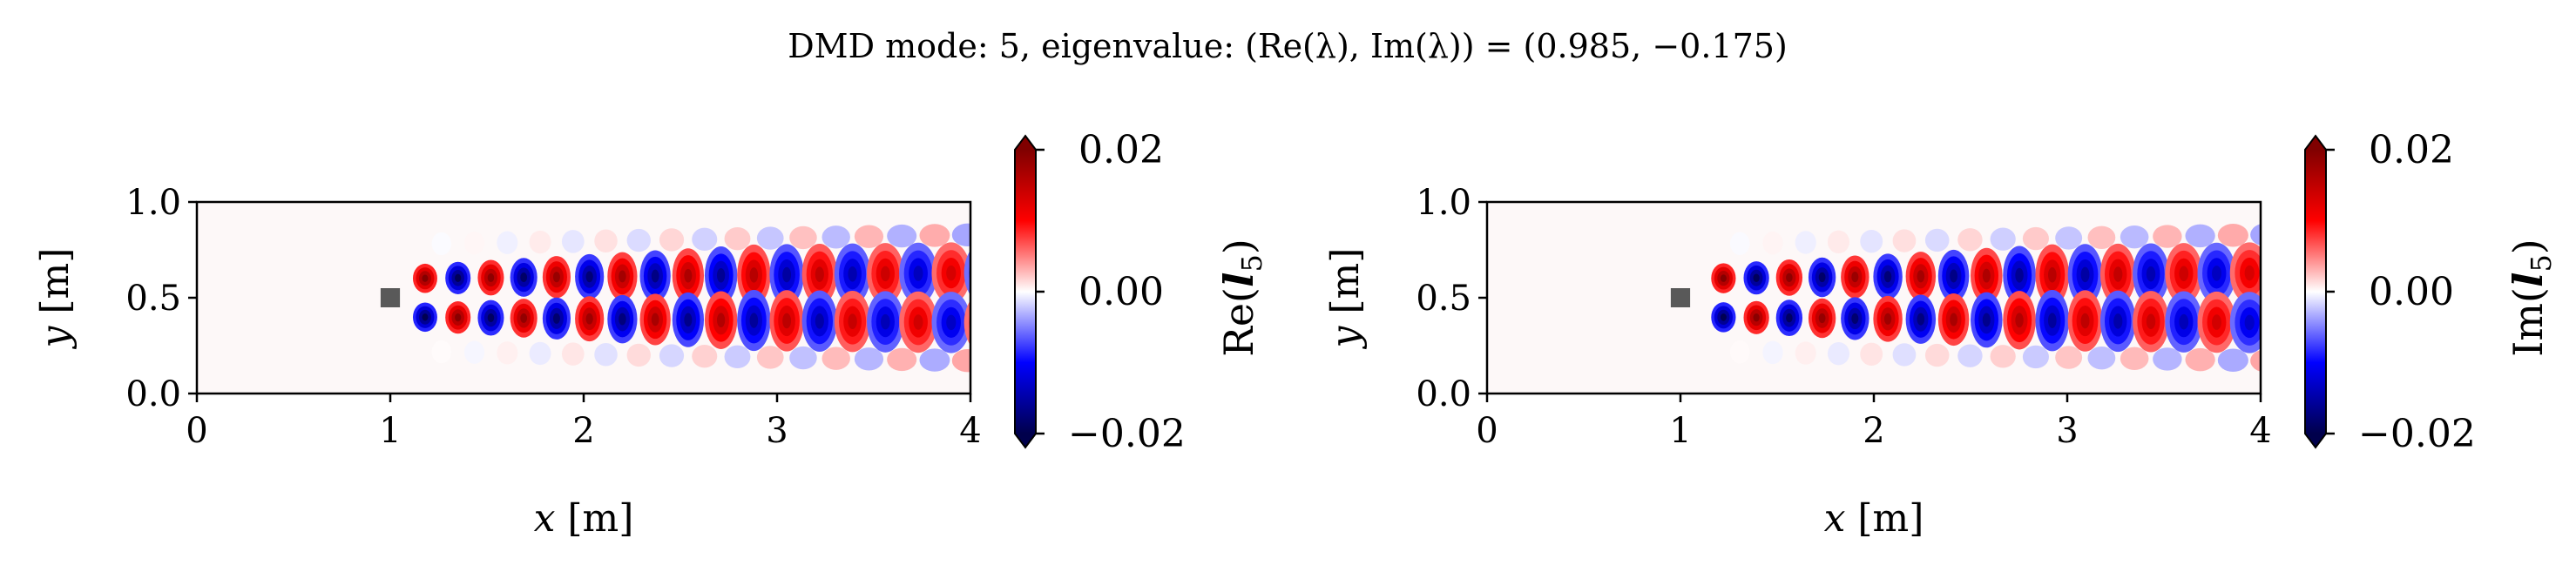  What do you see at coordinates (1025, 441) in the screenshot?
I see `colorbar-extend-min` at bounding box center [1025, 441].